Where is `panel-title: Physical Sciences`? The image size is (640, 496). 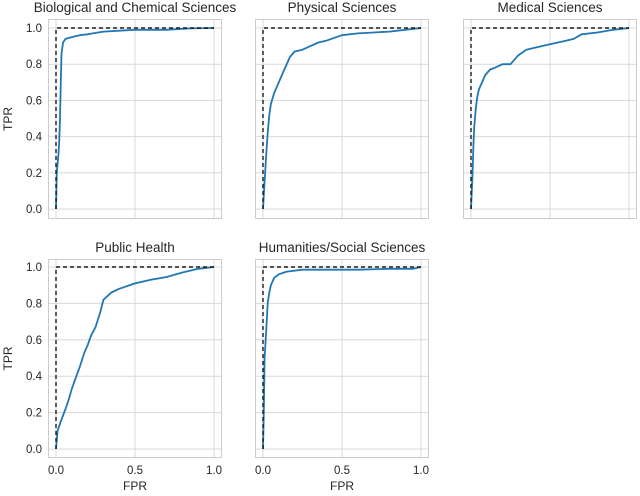 panel-title: Physical Sciences is located at coordinates (342, 7).